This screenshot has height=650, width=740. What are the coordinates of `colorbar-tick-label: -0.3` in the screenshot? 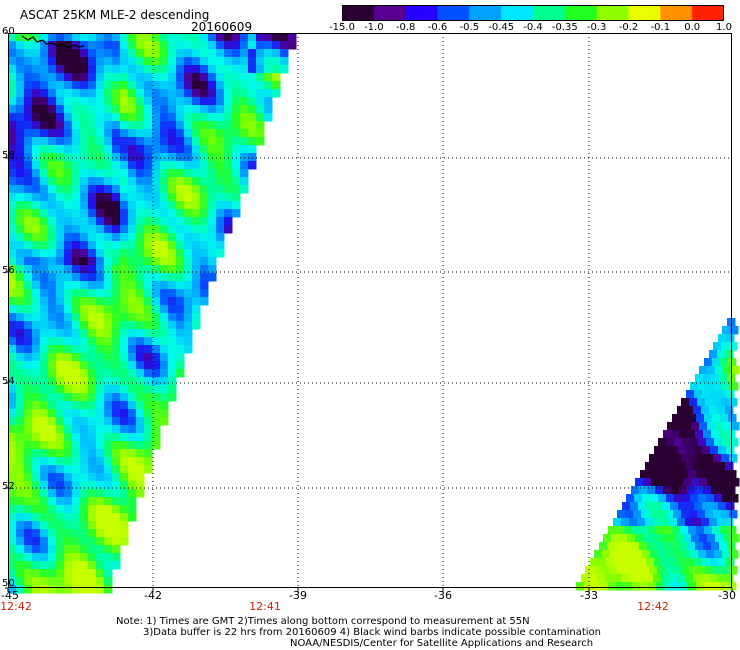 It's located at (596, 27).